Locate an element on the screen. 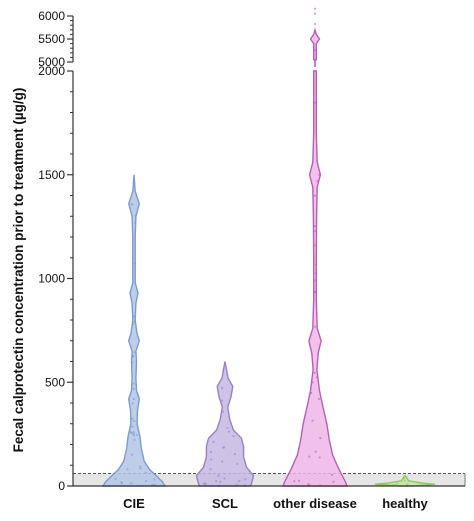  violin-cie is located at coordinates (134, 330).